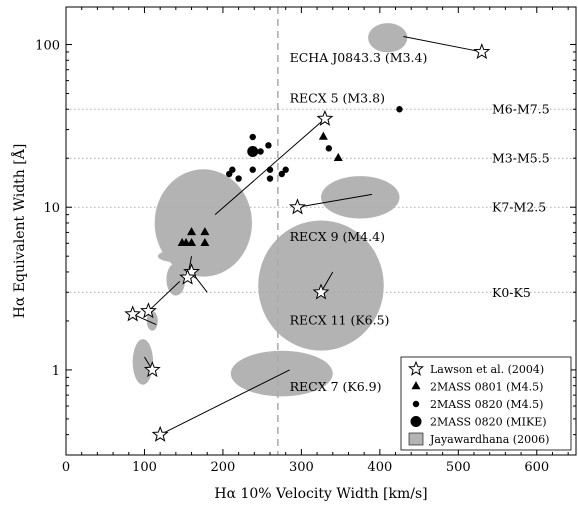 The height and width of the screenshot is (505, 578). What do you see at coordinates (56, 371) in the screenshot?
I see `y-tick-label: 1` at bounding box center [56, 371].